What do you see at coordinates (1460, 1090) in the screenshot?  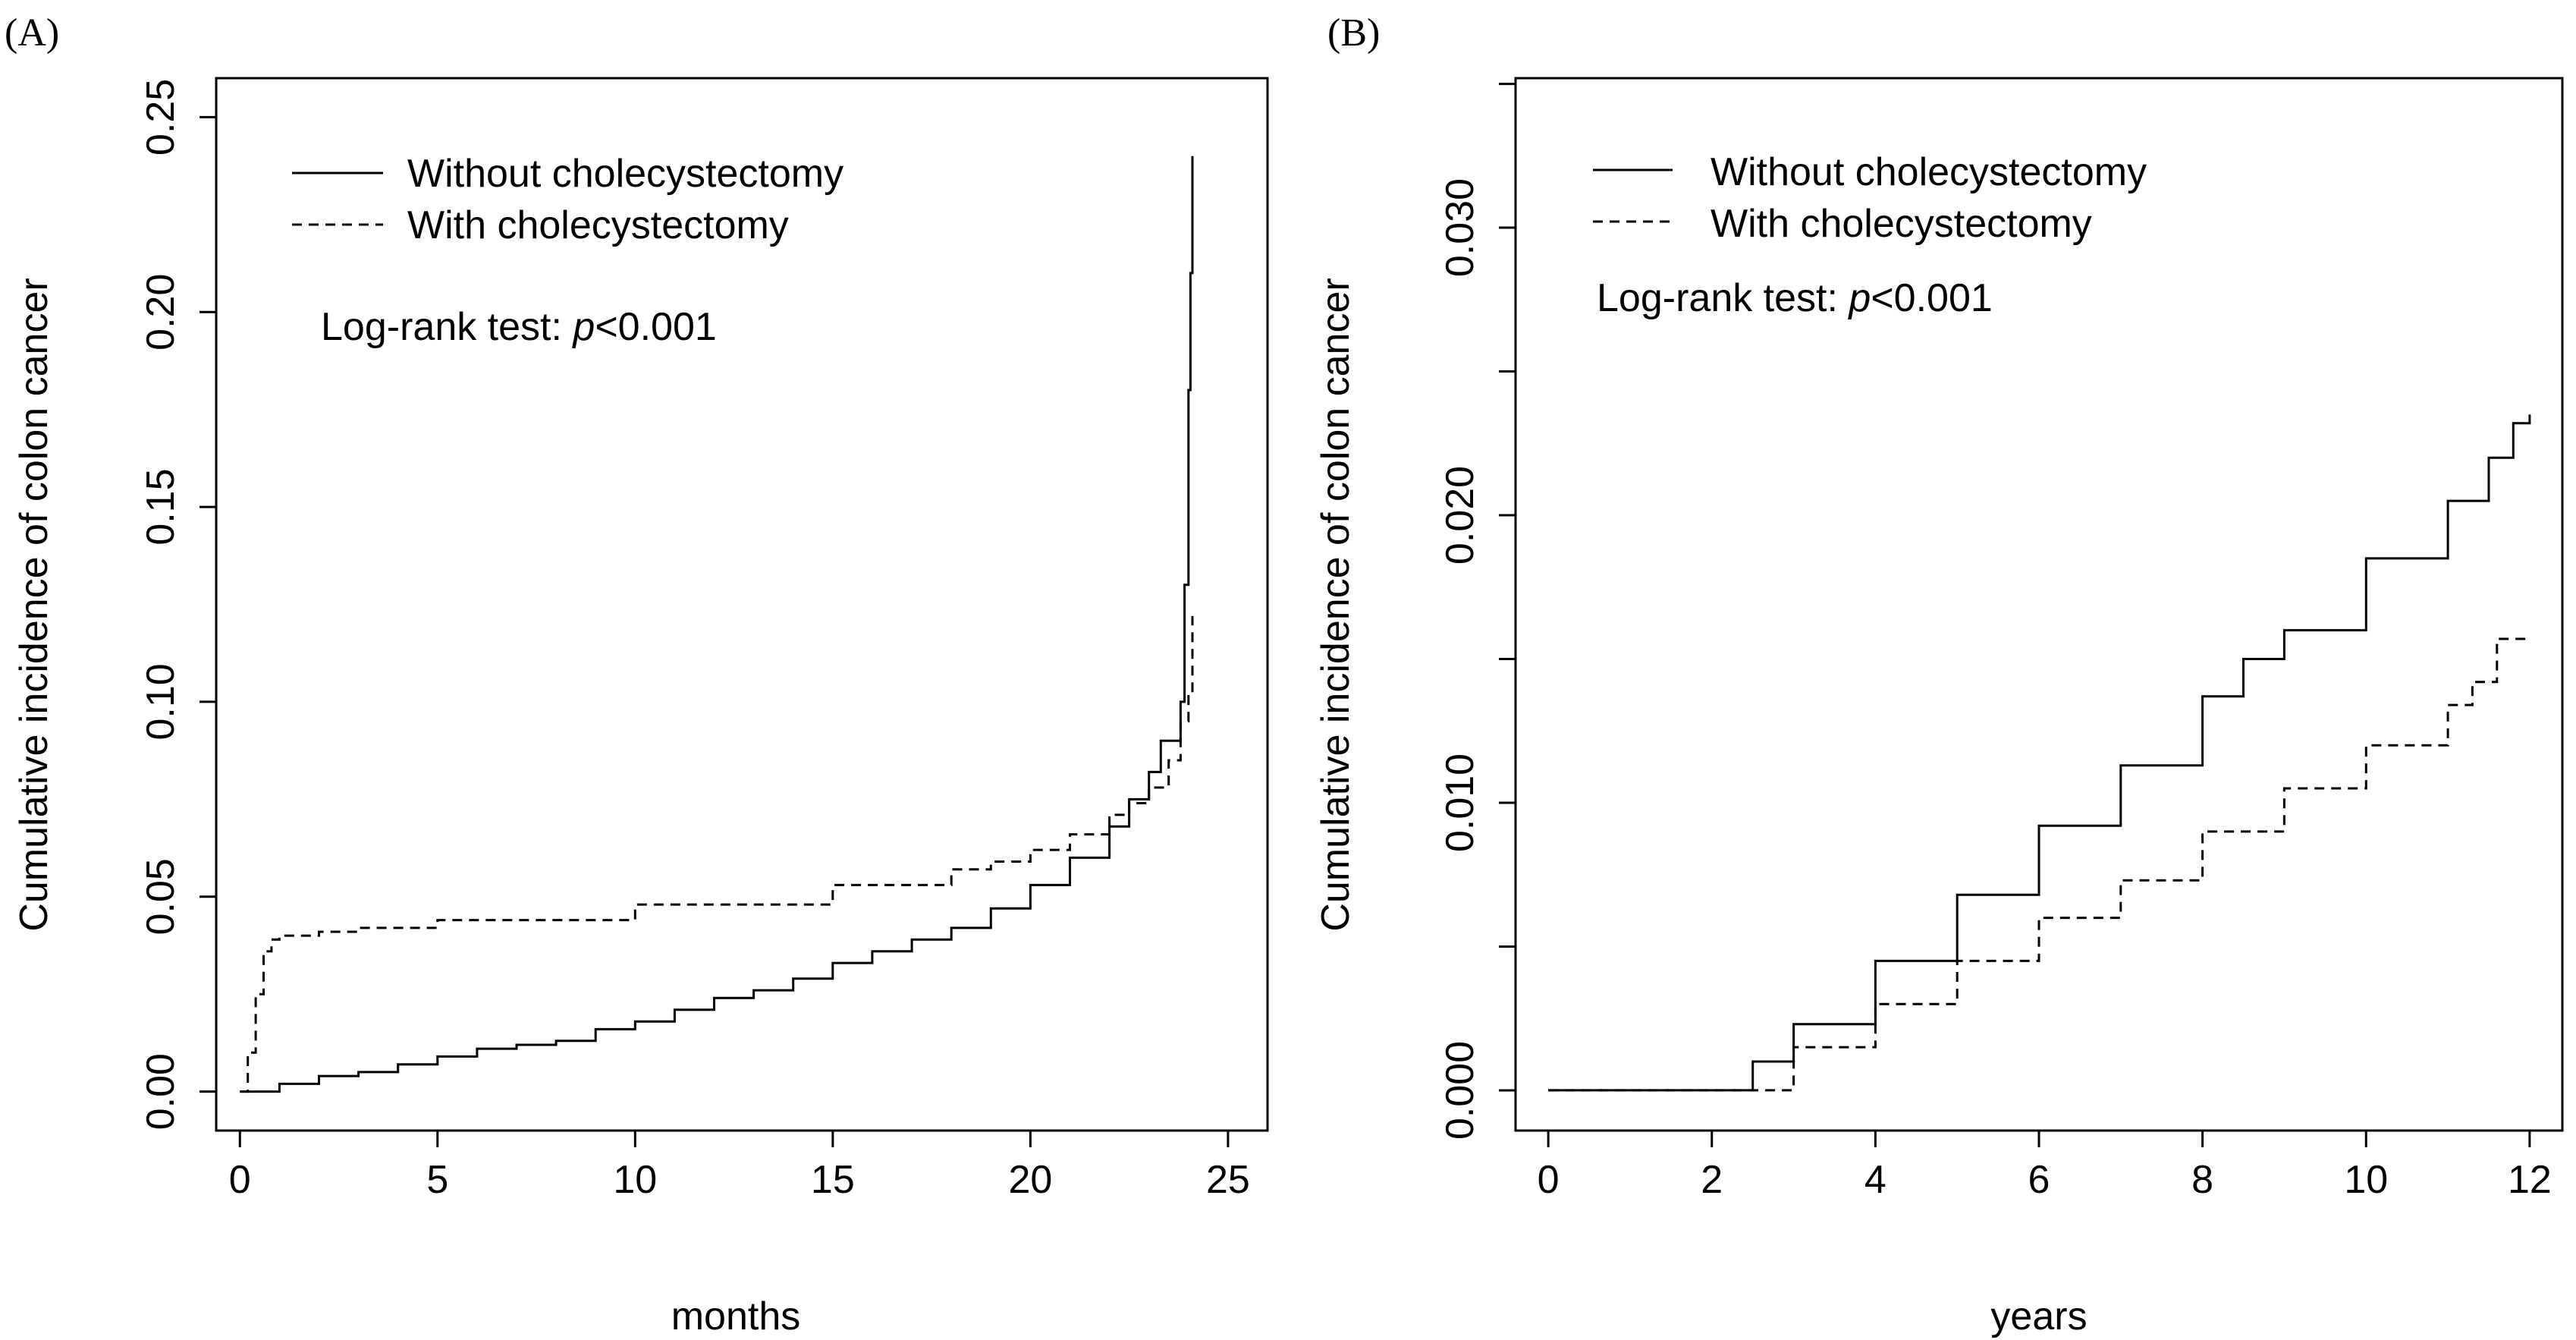 I see `panel-b-y-tick-label: 0.000` at bounding box center [1460, 1090].